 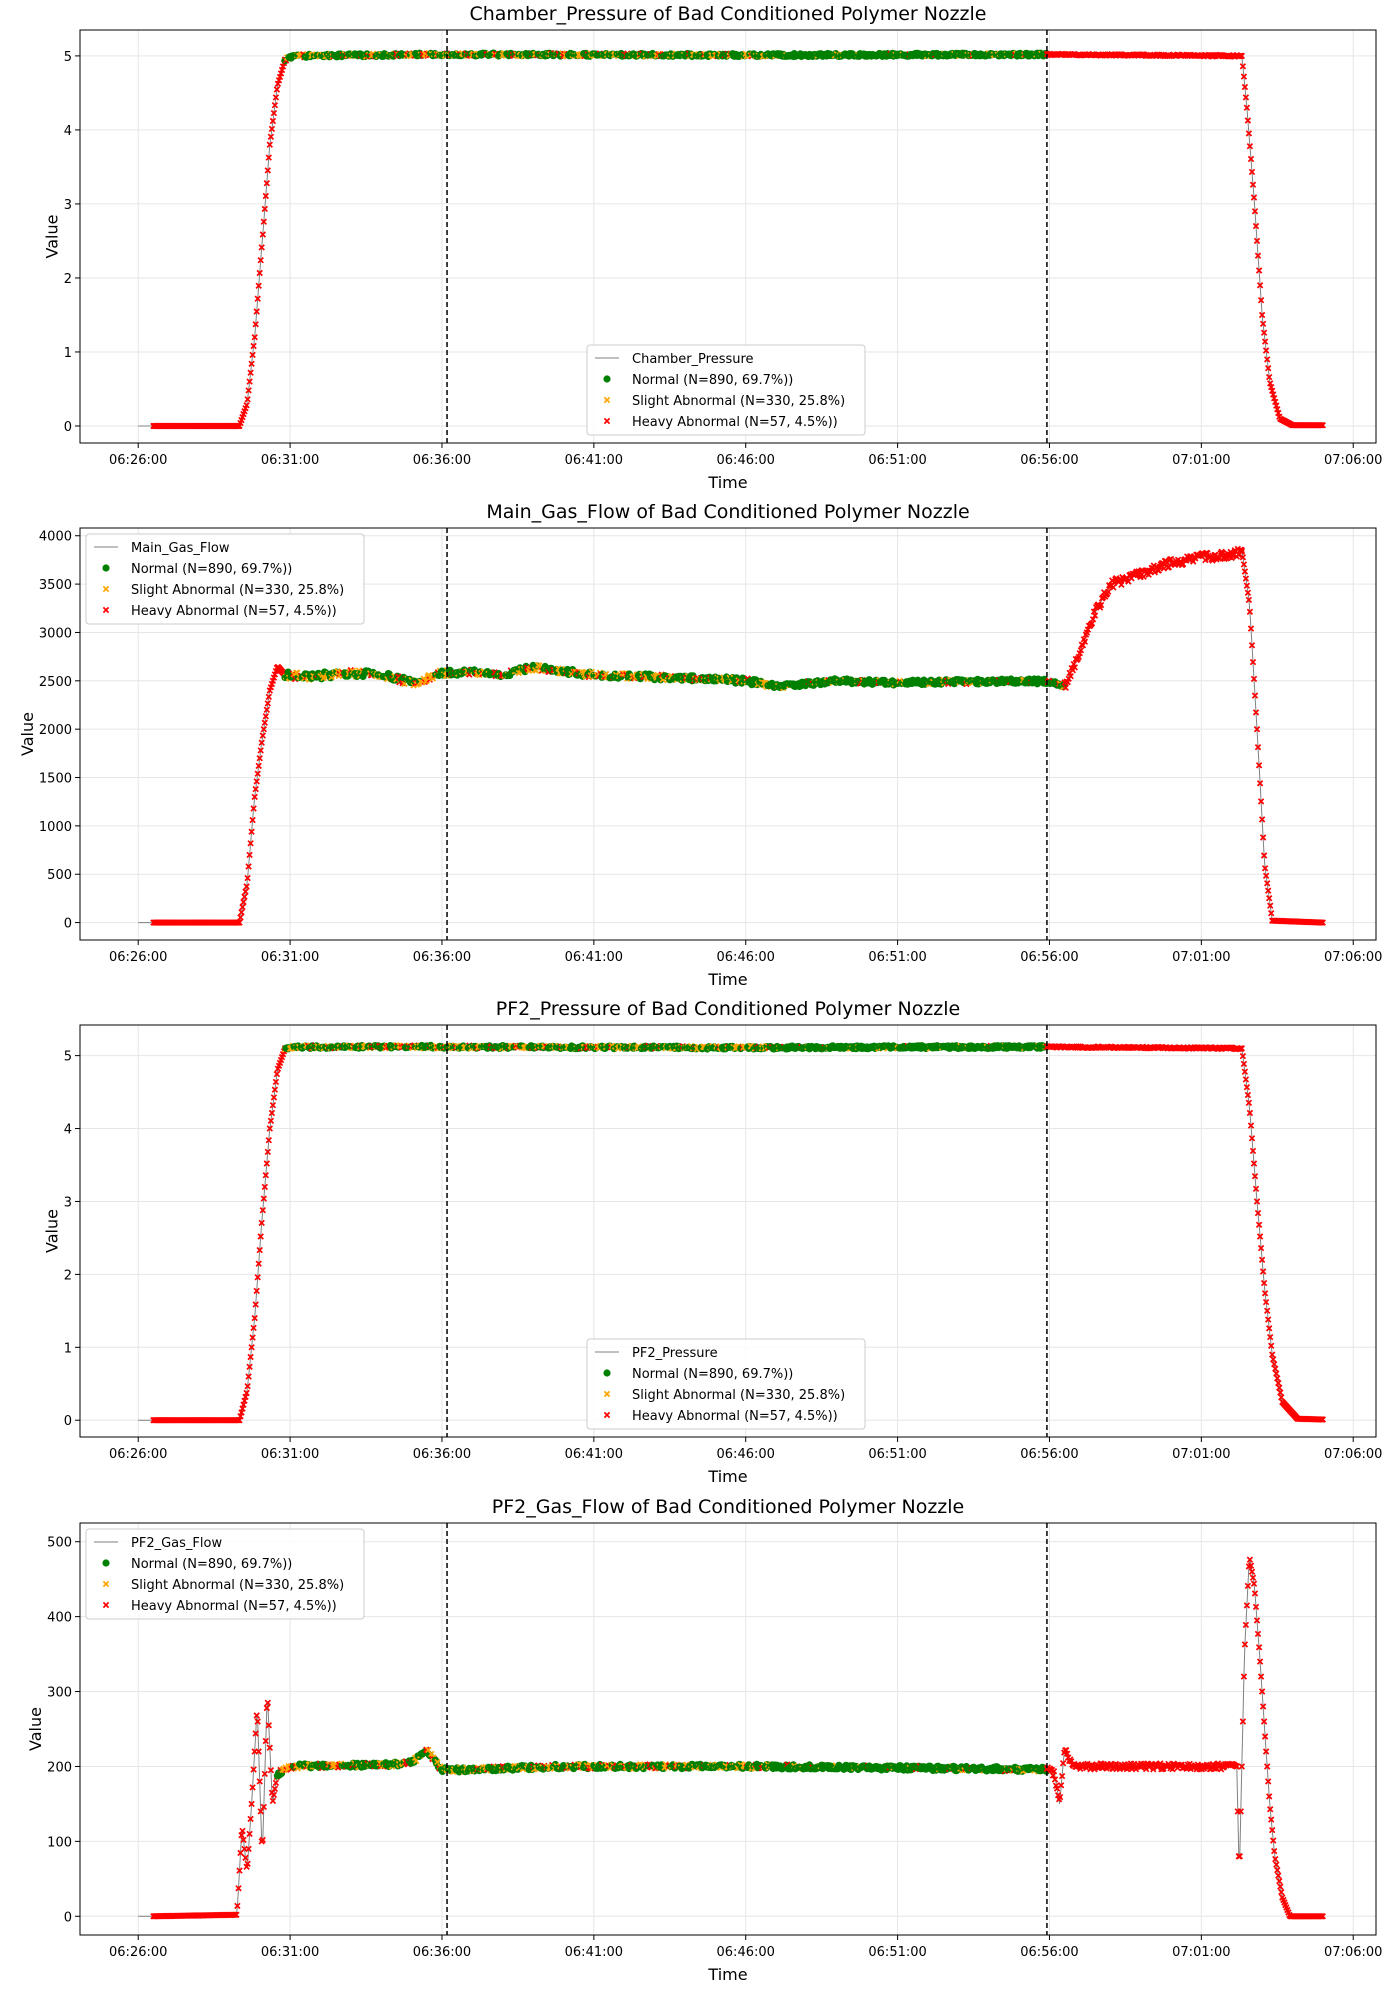 What do you see at coordinates (607, 400) in the screenshot?
I see `legend-slight-swatch` at bounding box center [607, 400].